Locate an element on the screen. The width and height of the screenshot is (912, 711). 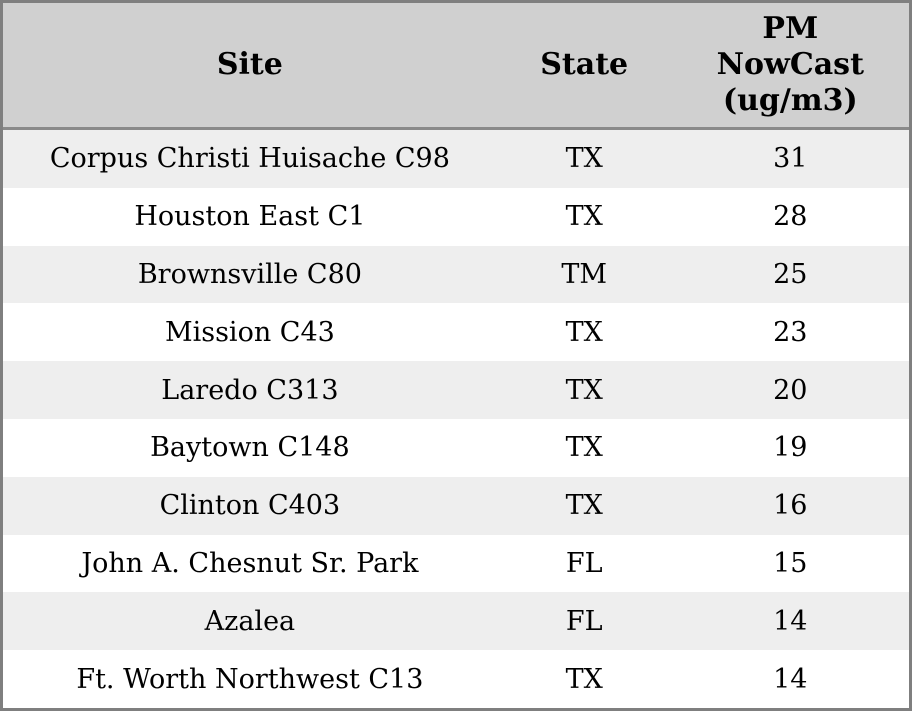
table-row: Brownsville C80 TM 25 is located at coordinates (456, 274).